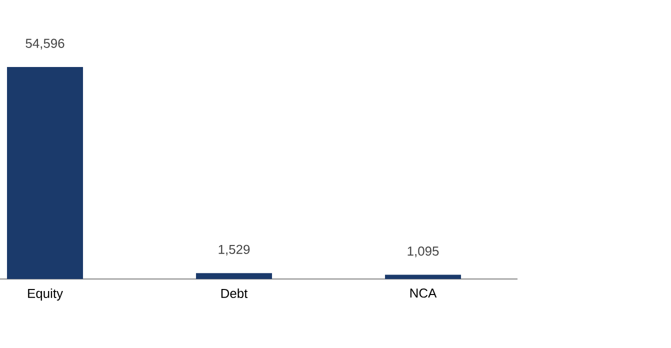  Describe the element at coordinates (45, 294) in the screenshot. I see `x-tick-label: Equity` at that location.